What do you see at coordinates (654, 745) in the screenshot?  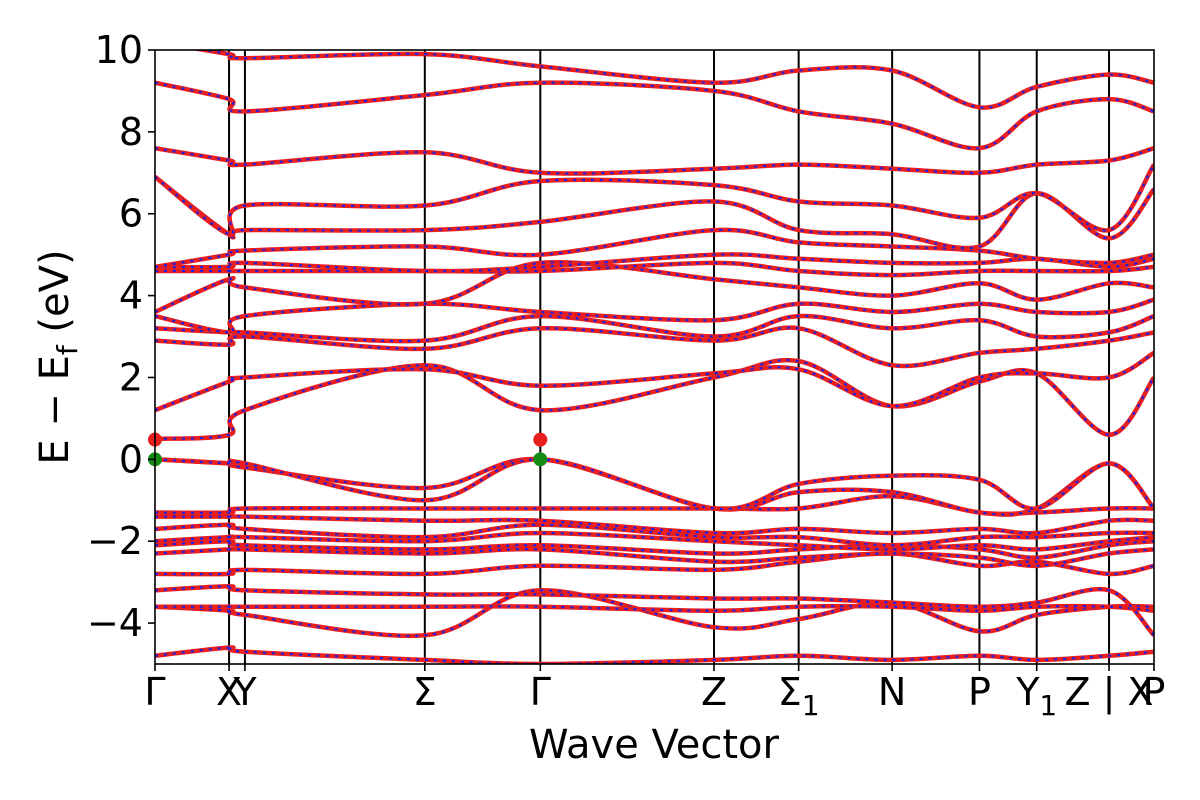 I see `x-axis-title: Wave Vector` at bounding box center [654, 745].